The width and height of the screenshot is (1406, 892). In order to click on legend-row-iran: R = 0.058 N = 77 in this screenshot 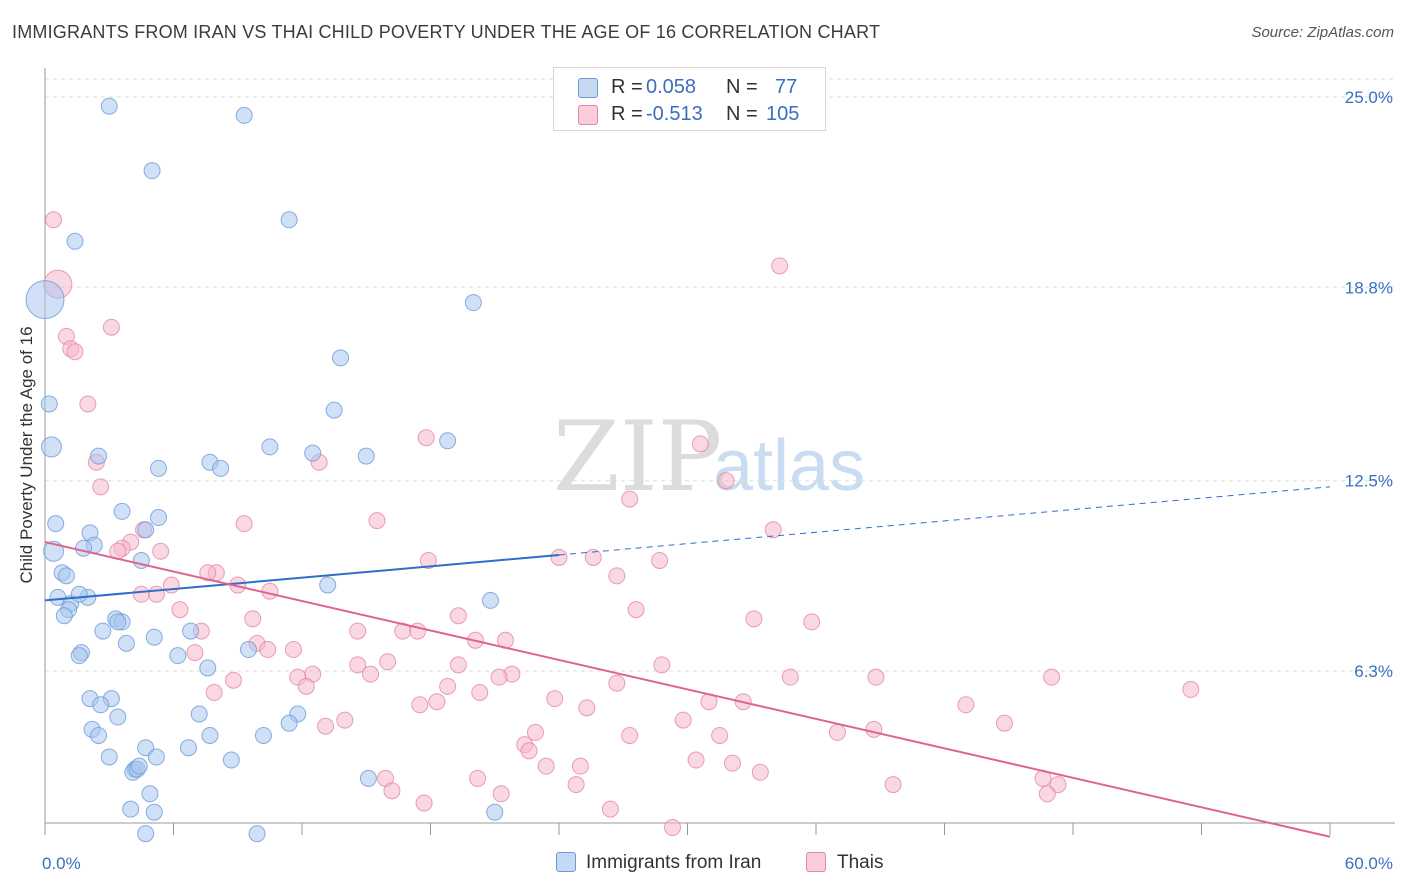, I will do `click(689, 88)`.